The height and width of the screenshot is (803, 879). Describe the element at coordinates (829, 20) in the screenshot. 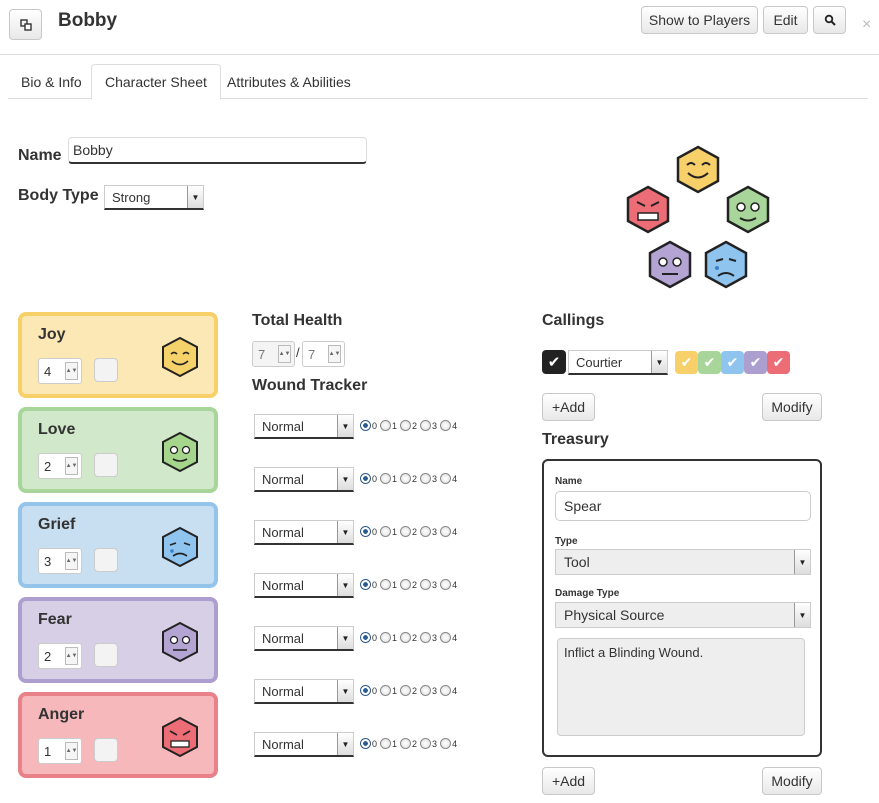

I see `search-button` at that location.